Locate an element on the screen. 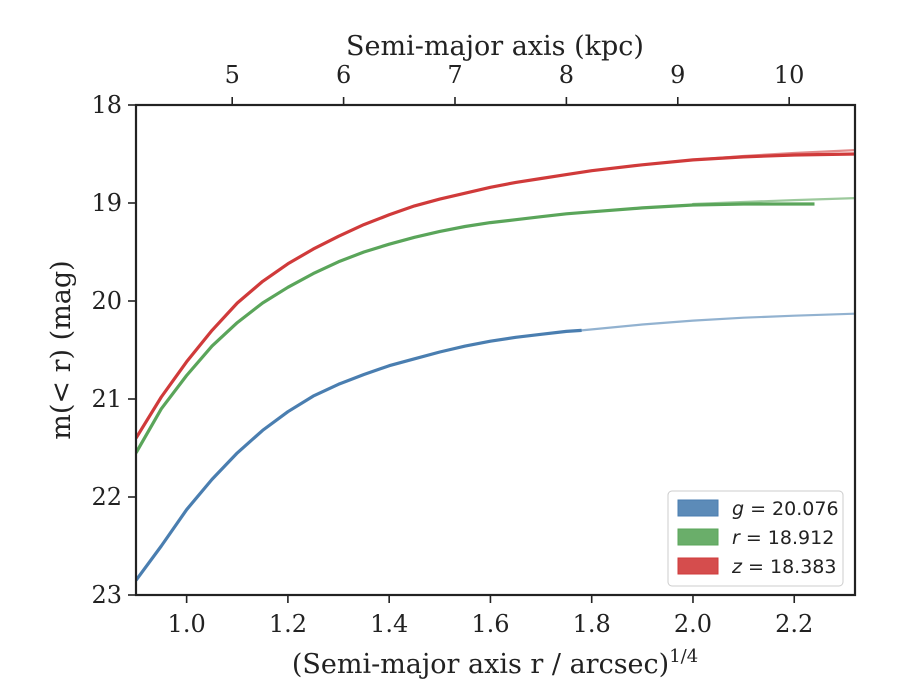 This screenshot has width=900, height=700. x-tick-label: 1.6 is located at coordinates (490, 624).